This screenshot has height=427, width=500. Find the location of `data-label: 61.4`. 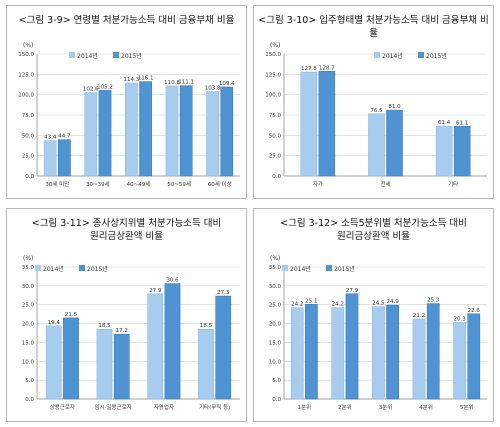

data-label: 61.4 is located at coordinates (444, 123).